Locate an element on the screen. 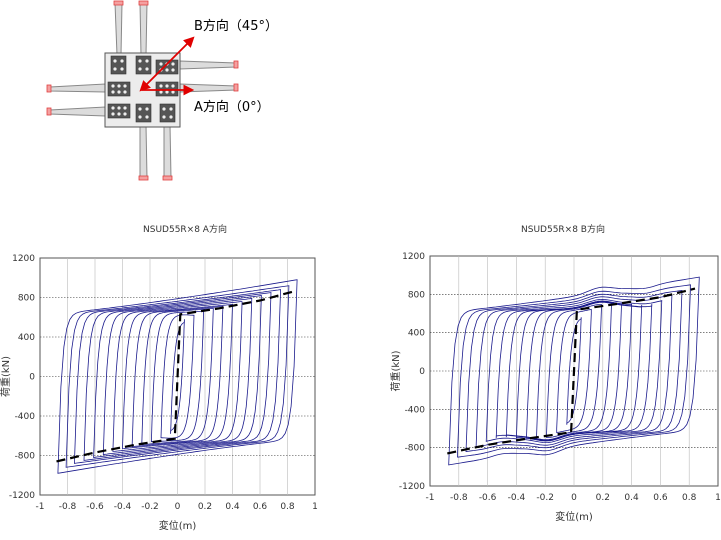 The image size is (721, 540). chart-title: NSUD55R×8 A方向 is located at coordinates (185, 230).